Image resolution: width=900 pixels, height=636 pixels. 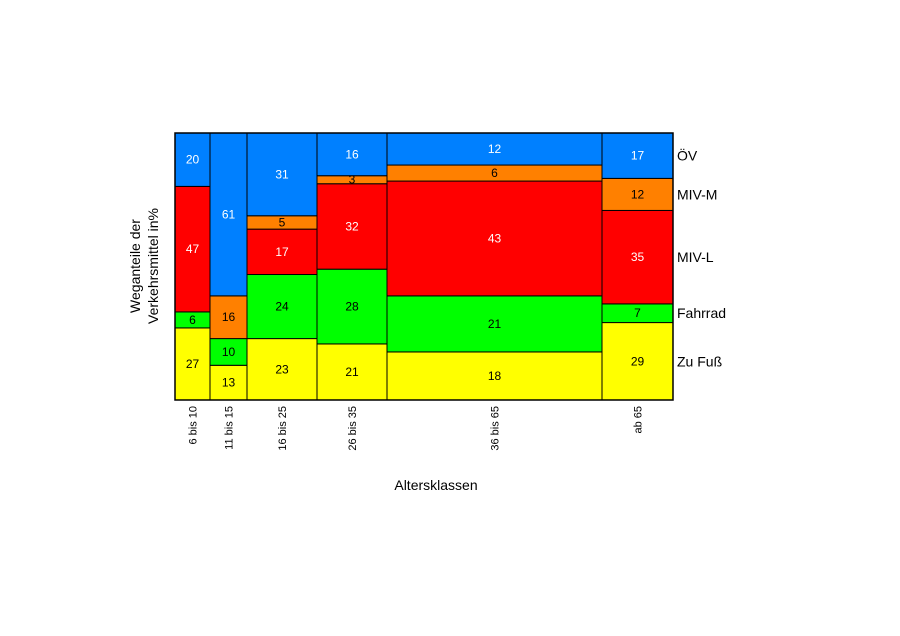 I want to click on cell-11-bis-15-miv-m, so click(x=228, y=317).